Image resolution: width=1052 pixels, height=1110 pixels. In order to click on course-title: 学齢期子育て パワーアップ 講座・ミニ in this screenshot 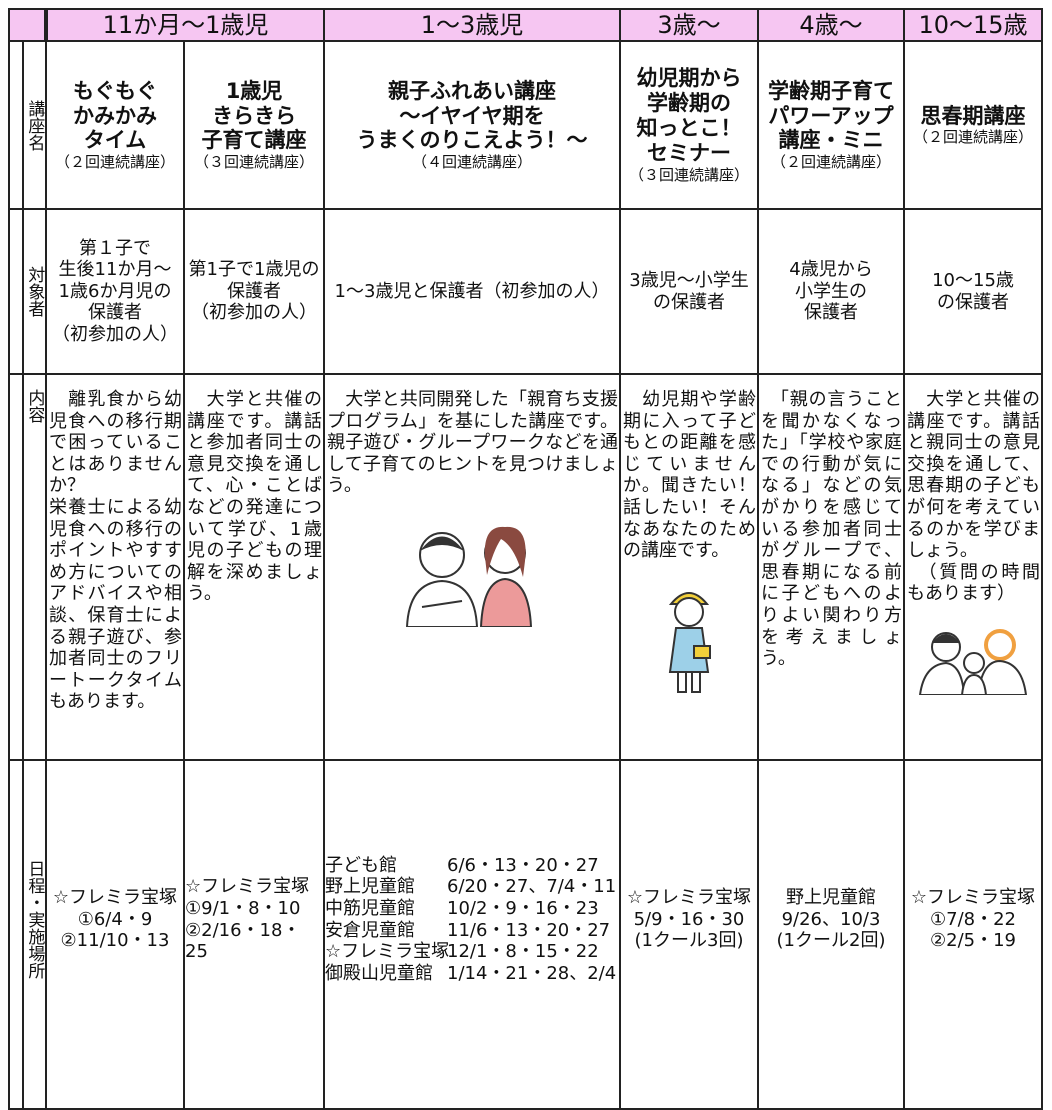, I will do `click(831, 115)`.